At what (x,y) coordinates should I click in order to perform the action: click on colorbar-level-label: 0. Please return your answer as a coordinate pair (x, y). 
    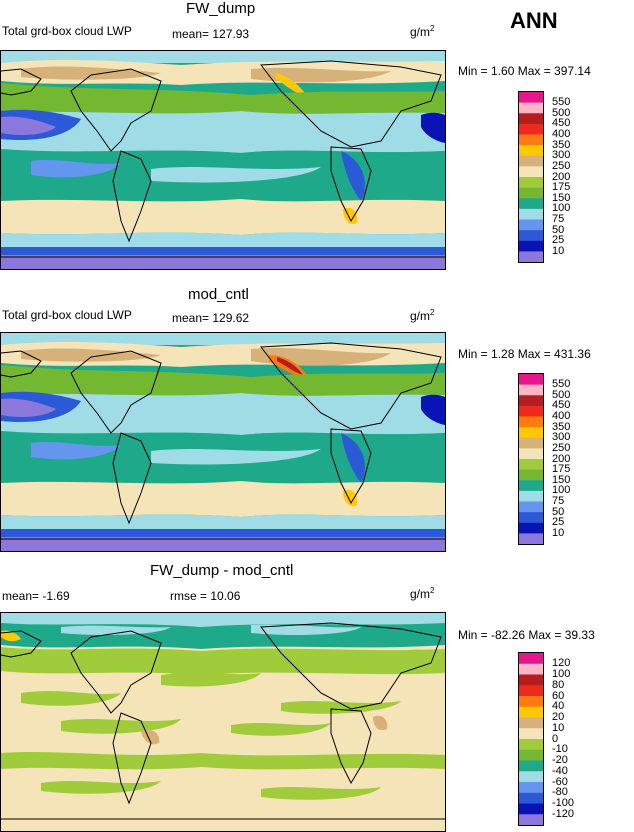
    Looking at the image, I should click on (555, 738).